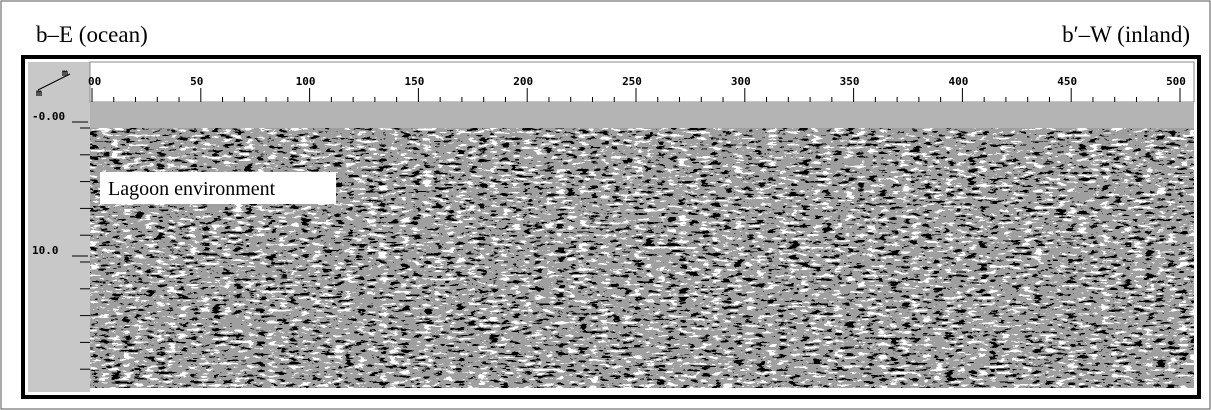 The width and height of the screenshot is (1211, 410). What do you see at coordinates (642, 115) in the screenshot?
I see `air-band` at bounding box center [642, 115].